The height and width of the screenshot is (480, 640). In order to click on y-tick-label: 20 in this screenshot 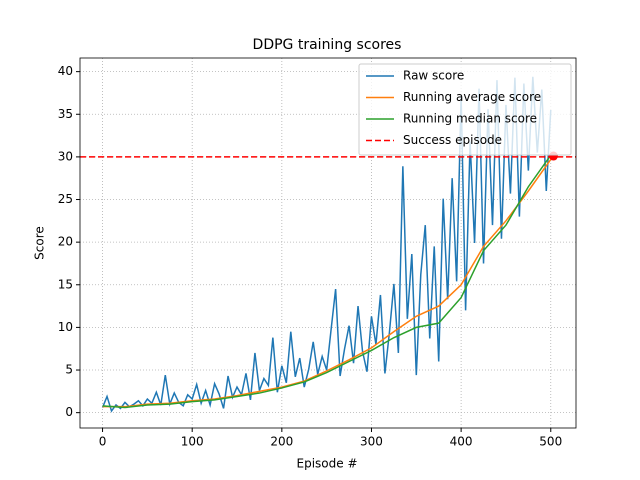, I will do `click(65, 242)`.